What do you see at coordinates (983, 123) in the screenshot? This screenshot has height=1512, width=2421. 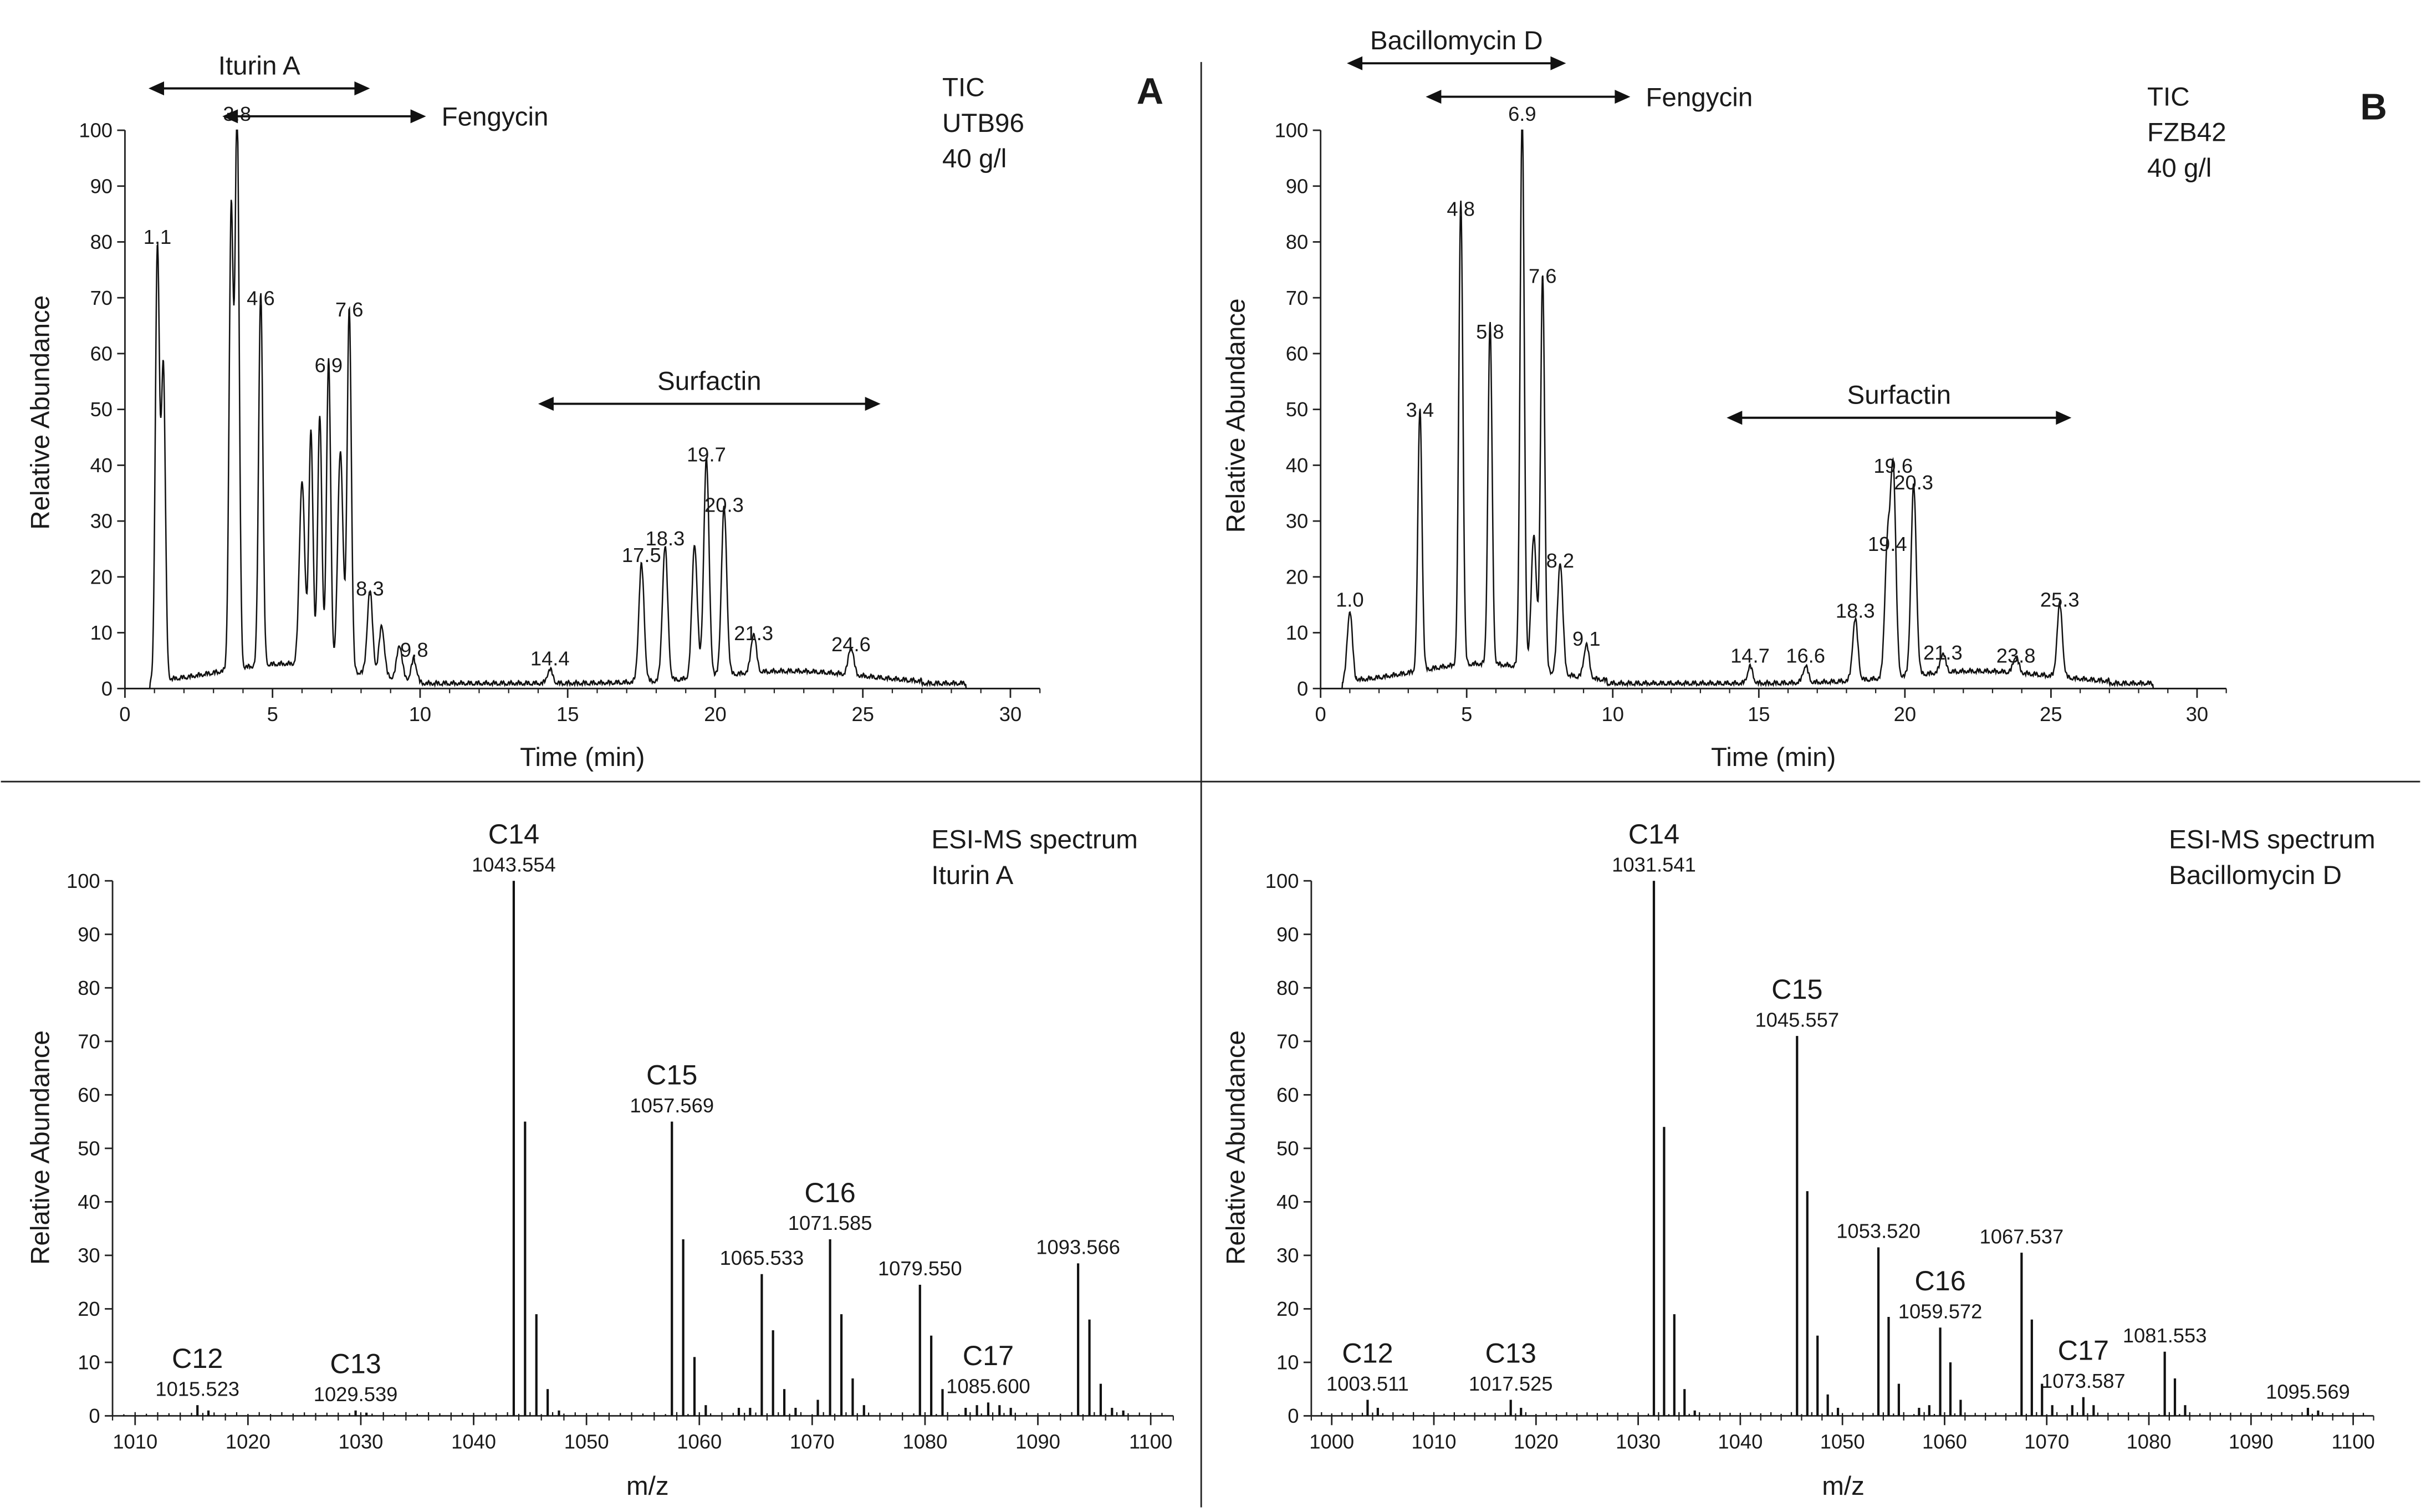 I see `panel-a-info-line-2: UTB96` at bounding box center [983, 123].